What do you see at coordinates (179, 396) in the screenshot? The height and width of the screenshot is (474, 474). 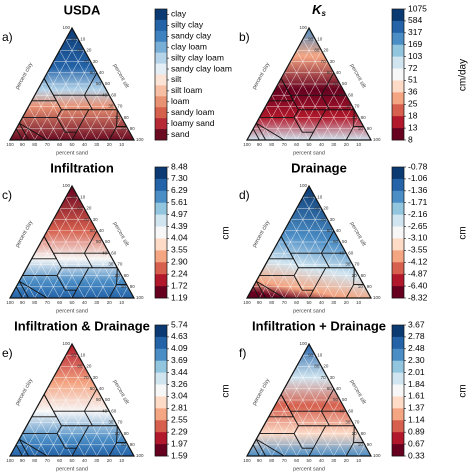 I see `colorbar-label: 3.04` at bounding box center [179, 396].